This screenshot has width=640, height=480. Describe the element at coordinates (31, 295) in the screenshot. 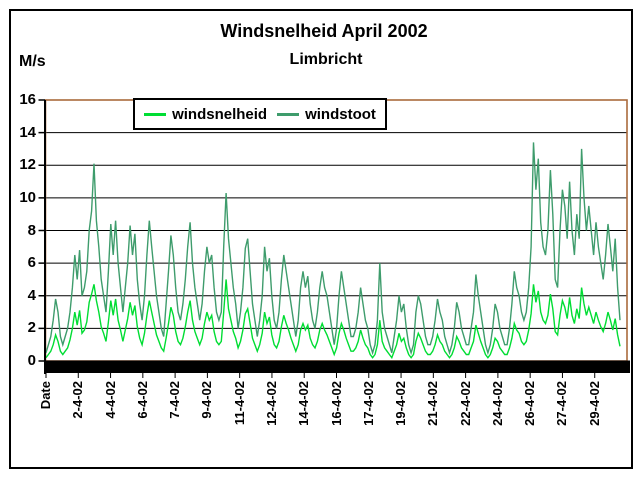

I see `y-tick-label: 4` at that location.